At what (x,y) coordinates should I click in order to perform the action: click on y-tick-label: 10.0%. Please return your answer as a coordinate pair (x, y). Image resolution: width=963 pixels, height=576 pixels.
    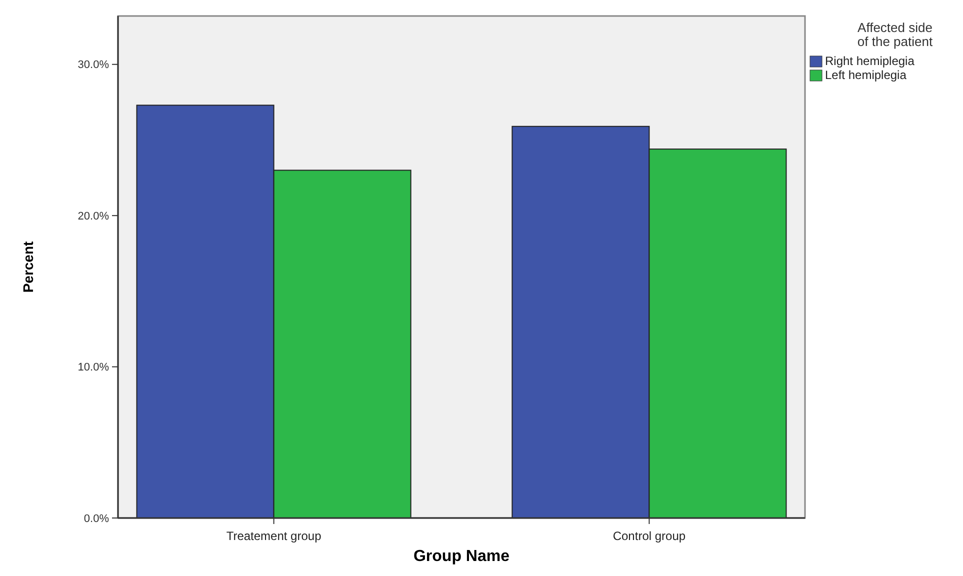
    Looking at the image, I should click on (94, 368).